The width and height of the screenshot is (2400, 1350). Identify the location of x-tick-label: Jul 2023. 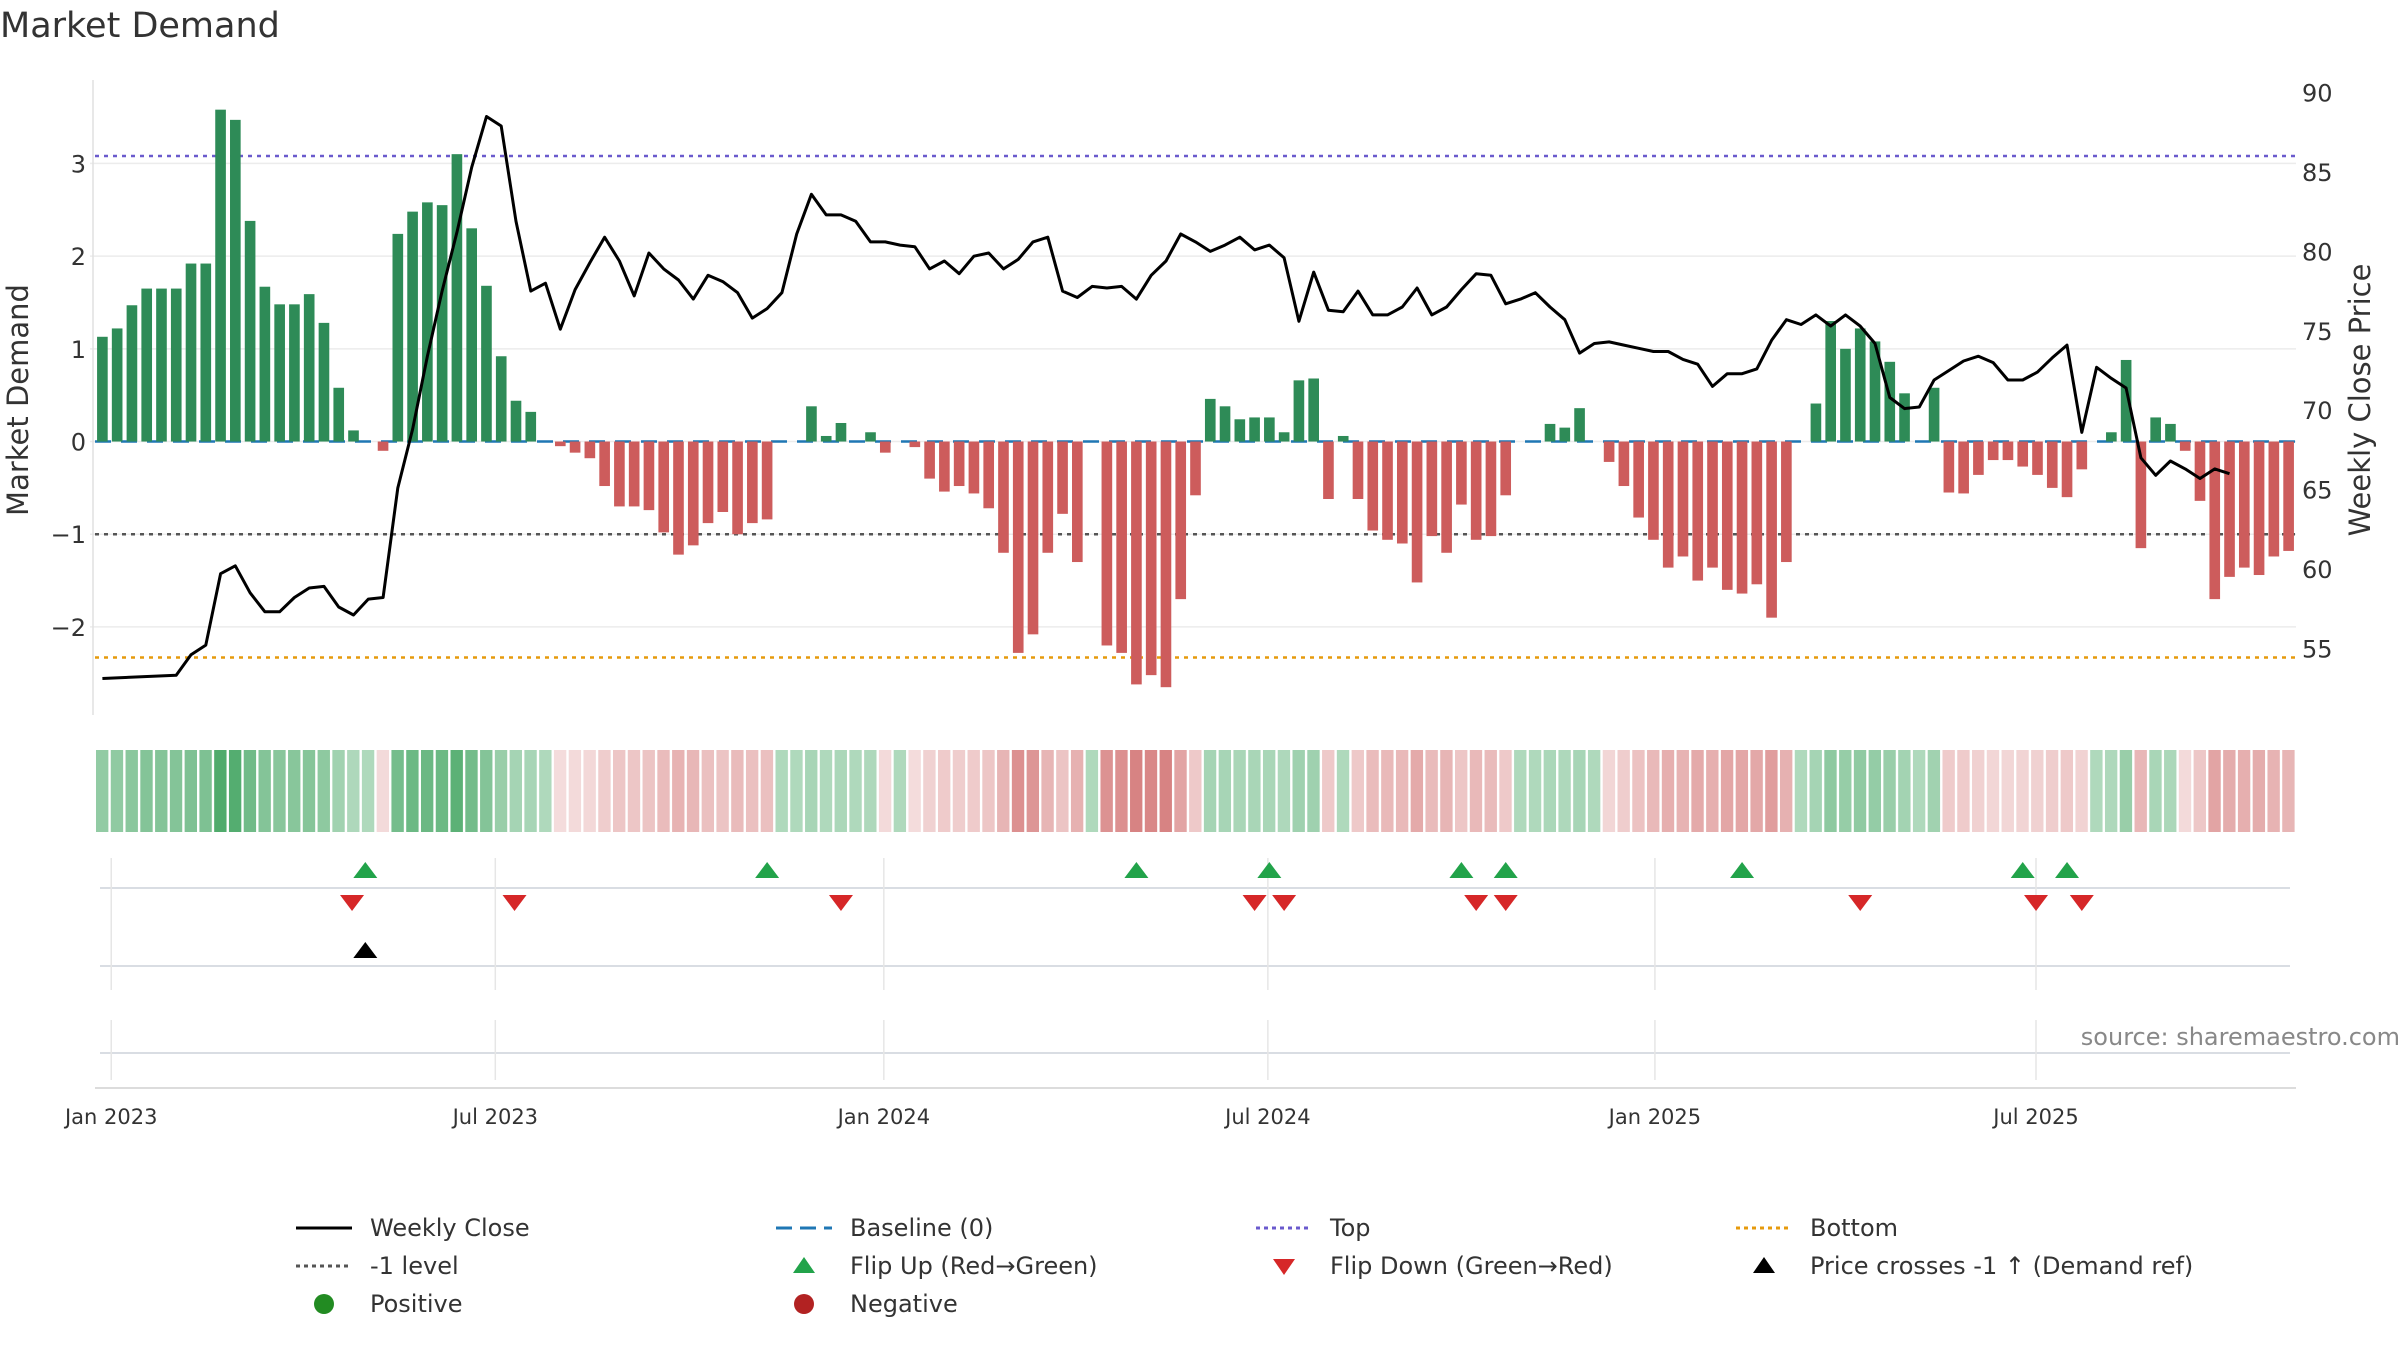
(494, 1117).